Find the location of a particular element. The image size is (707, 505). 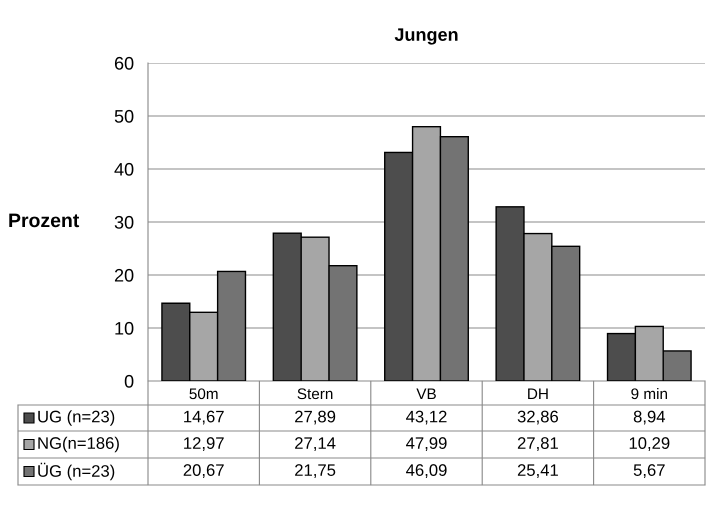

data-label: 21,75 is located at coordinates (315, 471).